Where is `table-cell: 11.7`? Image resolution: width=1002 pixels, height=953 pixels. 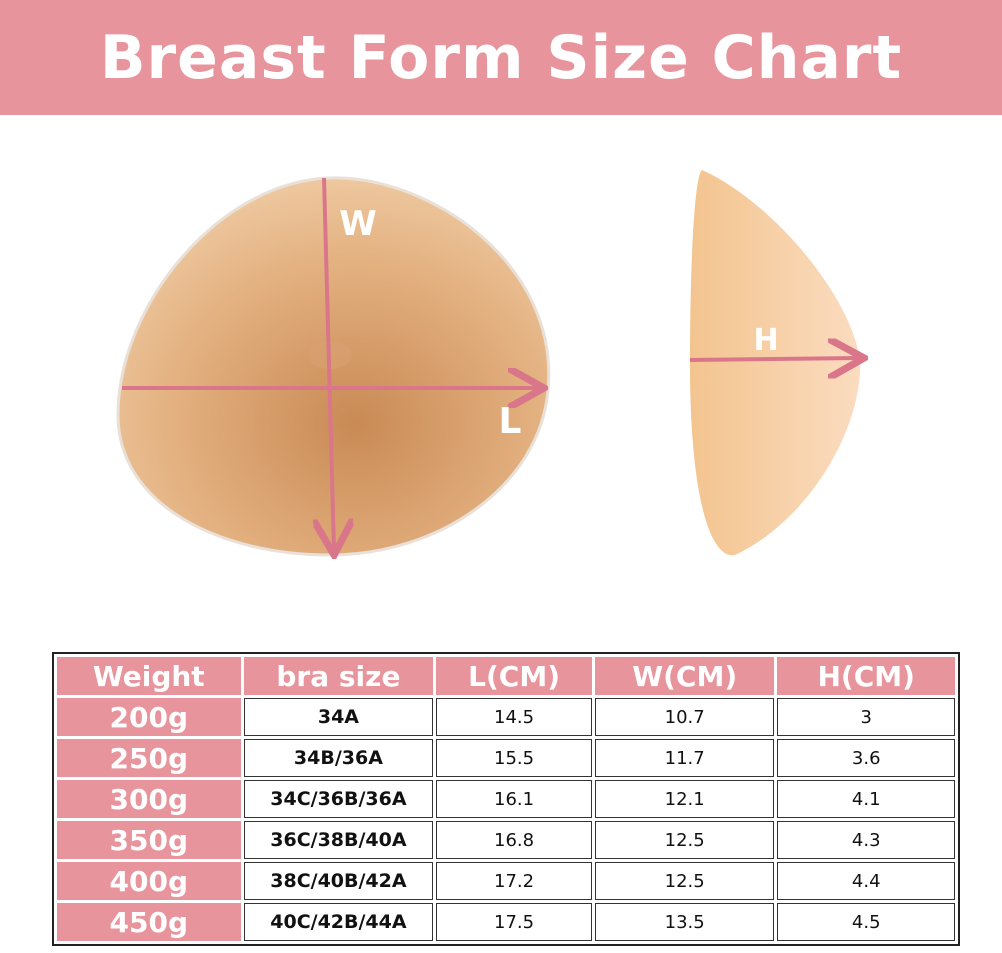
table-cell: 11.7 is located at coordinates (684, 758).